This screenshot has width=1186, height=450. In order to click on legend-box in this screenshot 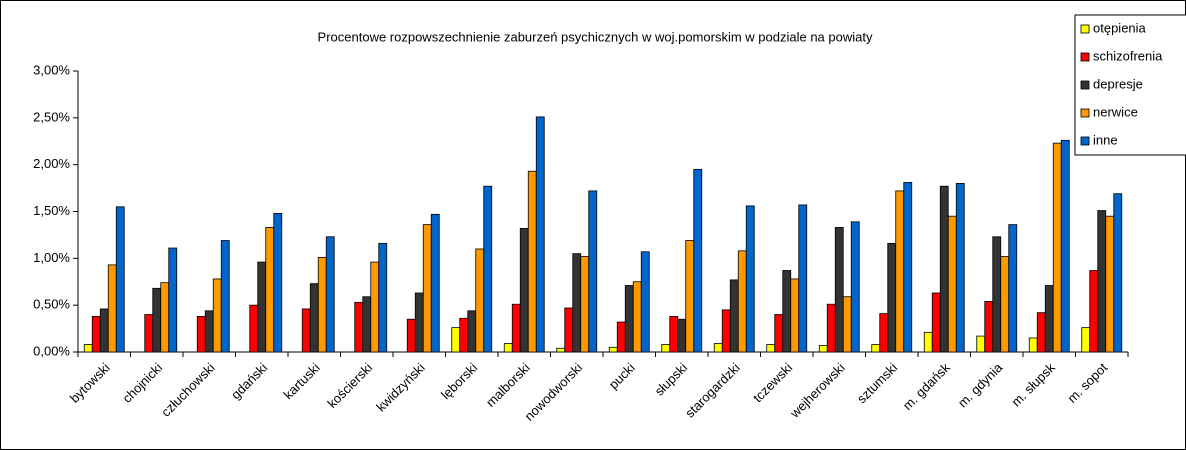, I will do `click(1130, 85)`.